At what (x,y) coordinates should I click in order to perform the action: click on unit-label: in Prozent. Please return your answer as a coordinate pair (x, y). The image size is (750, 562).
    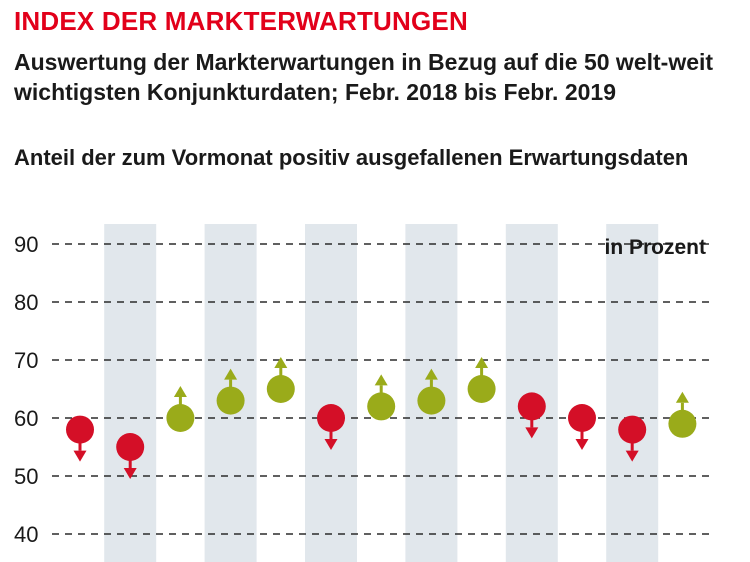
    Looking at the image, I should click on (655, 247).